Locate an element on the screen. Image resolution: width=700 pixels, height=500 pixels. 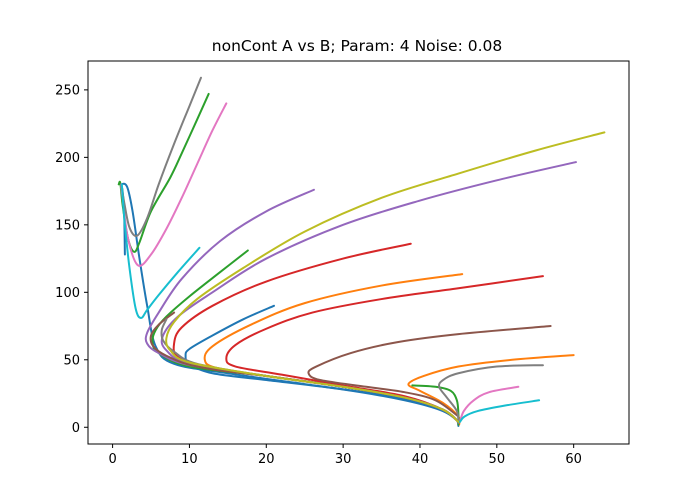
x-tick-label: 20 is located at coordinates (266, 459).